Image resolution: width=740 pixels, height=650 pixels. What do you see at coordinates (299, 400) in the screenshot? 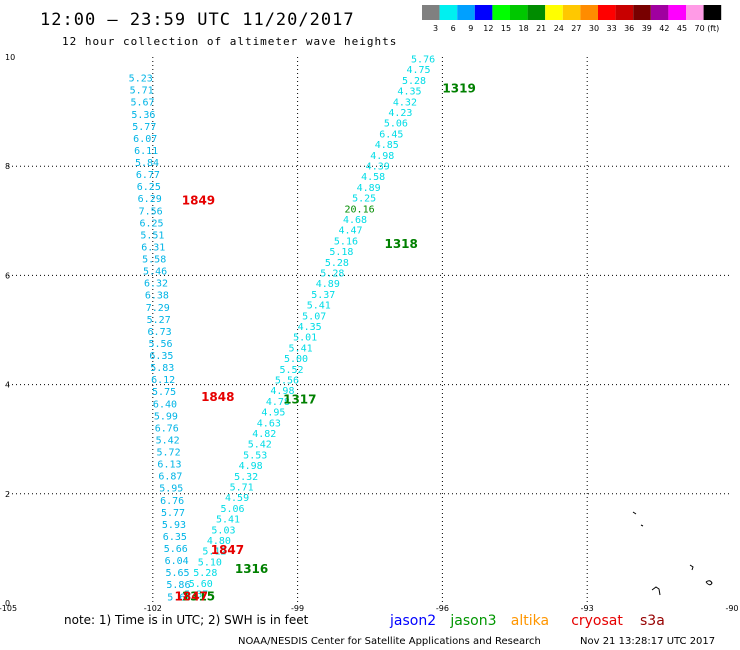
I see `pass-number: 1317` at bounding box center [299, 400].